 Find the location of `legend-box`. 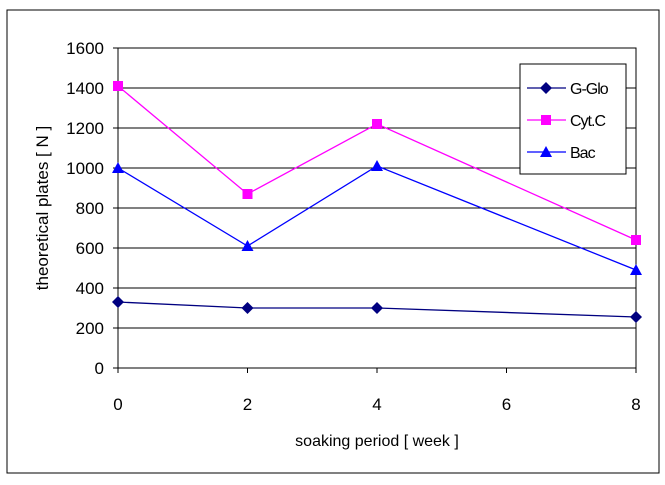

legend-box is located at coordinates (573, 119).